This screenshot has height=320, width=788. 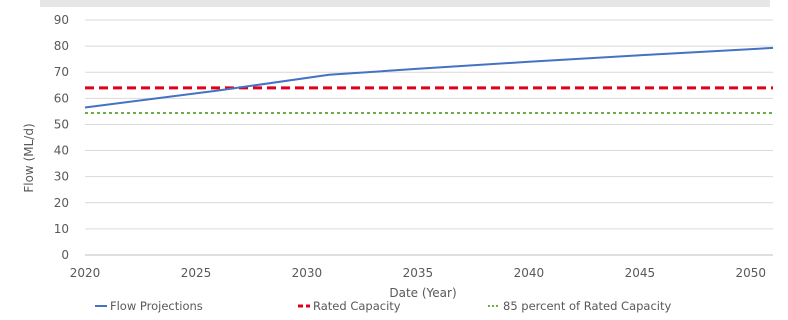 I want to click on y-tick-label-70: 70, so click(x=61, y=72).